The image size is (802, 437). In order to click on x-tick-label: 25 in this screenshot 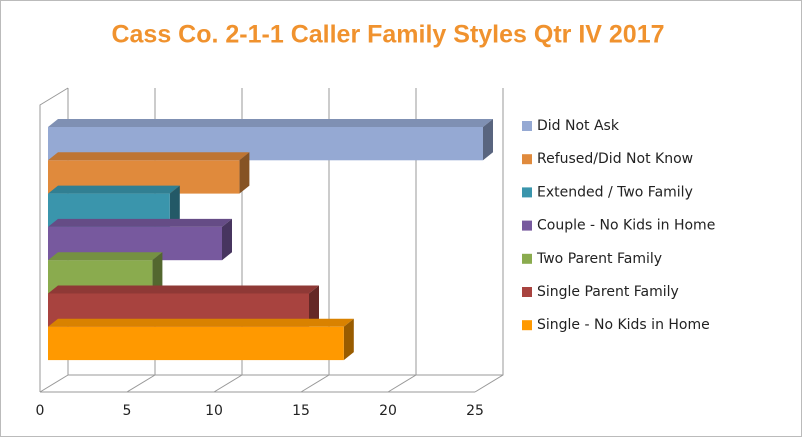, I will do `click(475, 411)`.